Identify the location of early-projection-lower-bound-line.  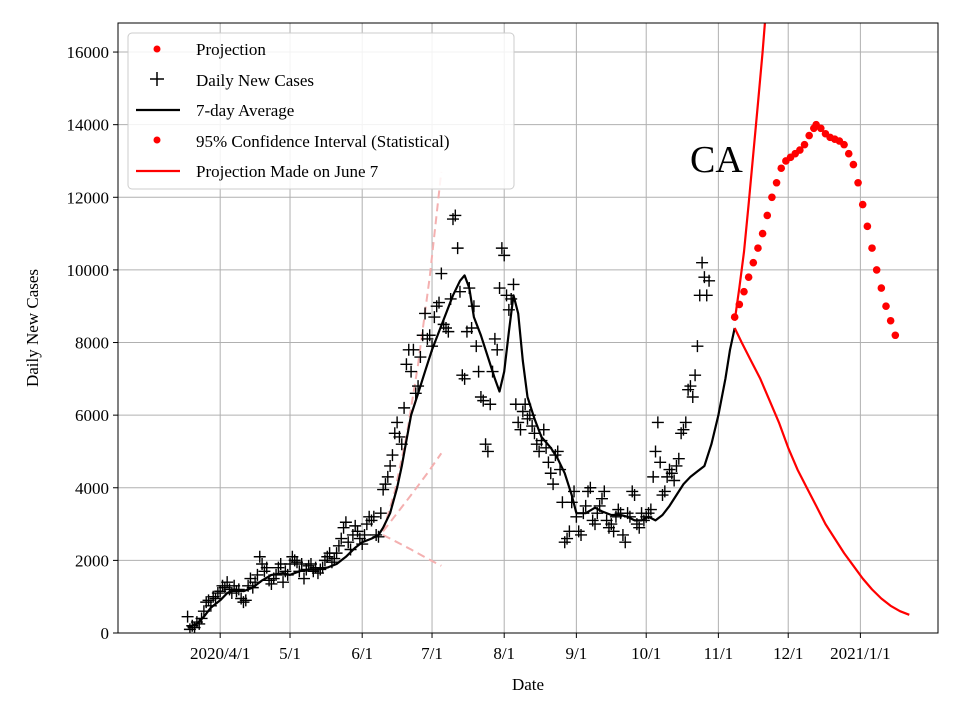
(412, 550).